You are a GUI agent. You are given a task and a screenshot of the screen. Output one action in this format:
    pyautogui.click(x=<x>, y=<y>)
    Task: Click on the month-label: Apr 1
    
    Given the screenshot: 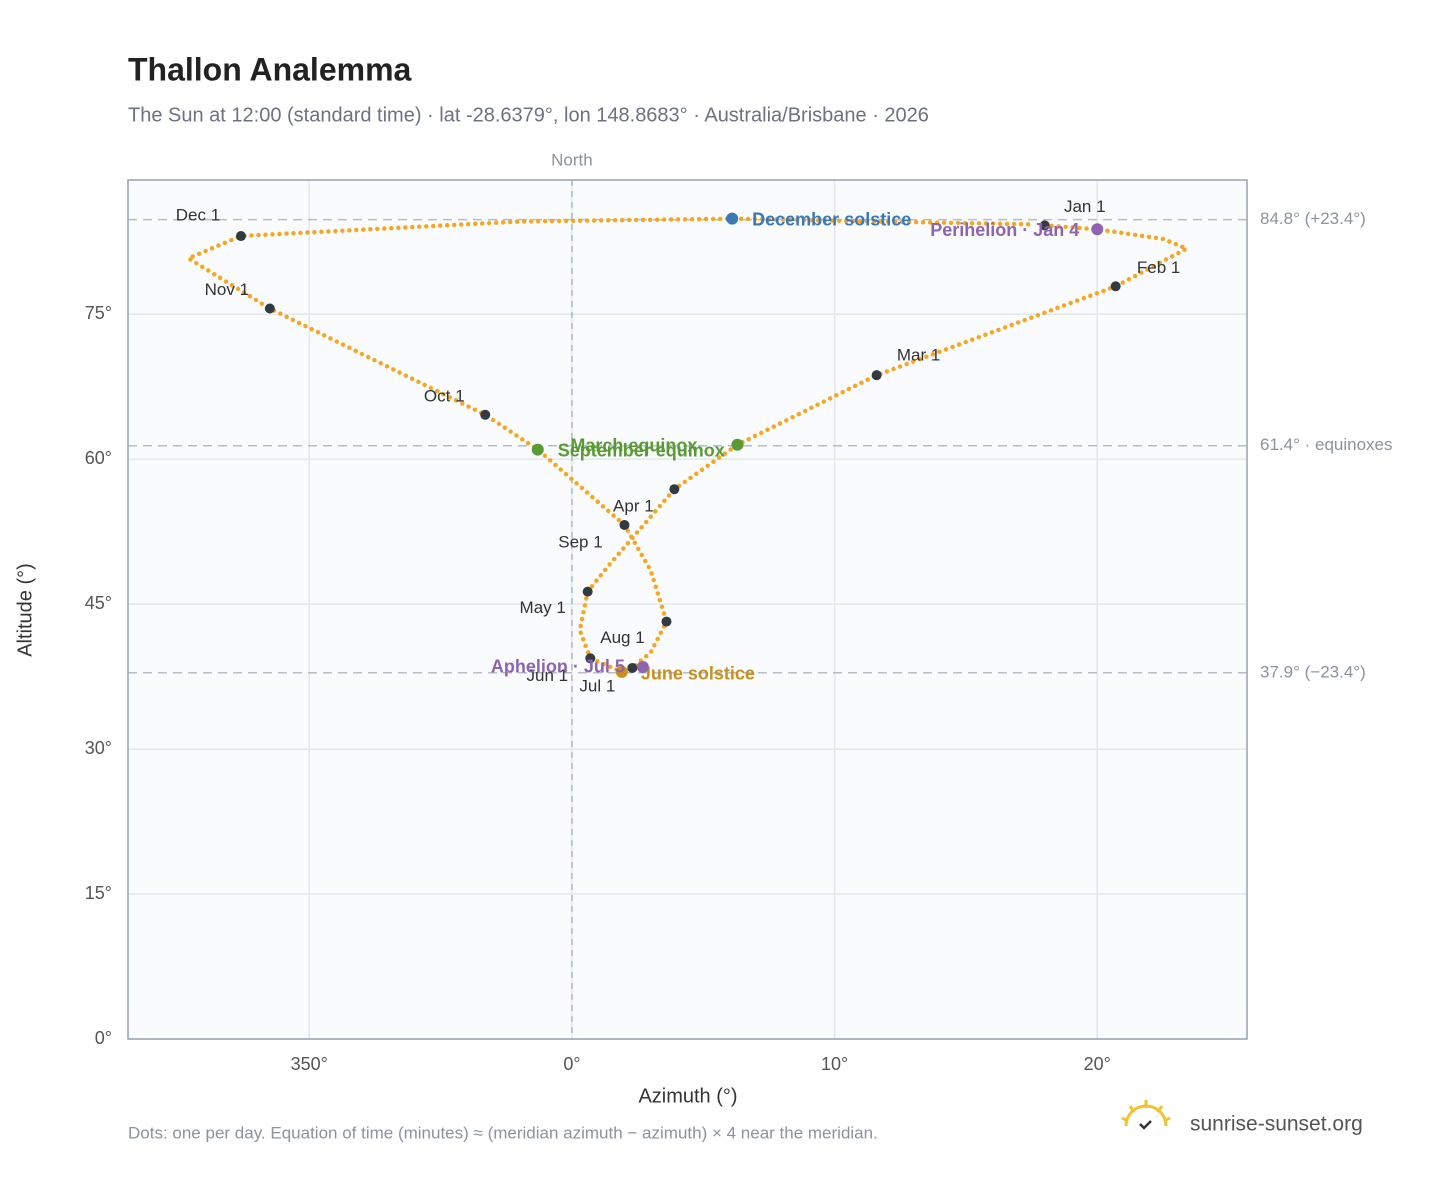 What is the action you would take?
    pyautogui.click(x=633, y=506)
    